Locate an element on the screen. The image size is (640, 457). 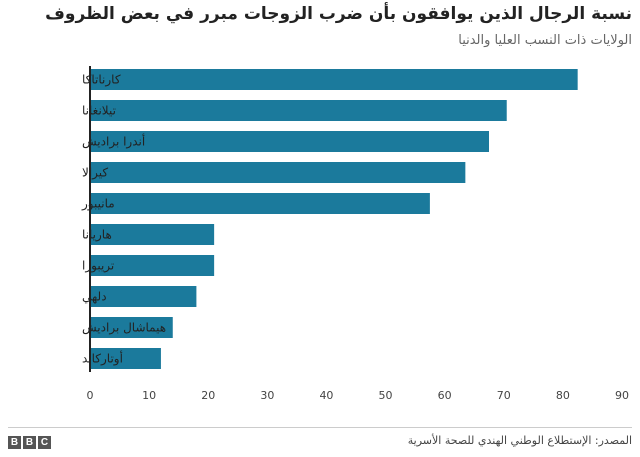
x-tick-label: 30 is located at coordinates (267, 395).